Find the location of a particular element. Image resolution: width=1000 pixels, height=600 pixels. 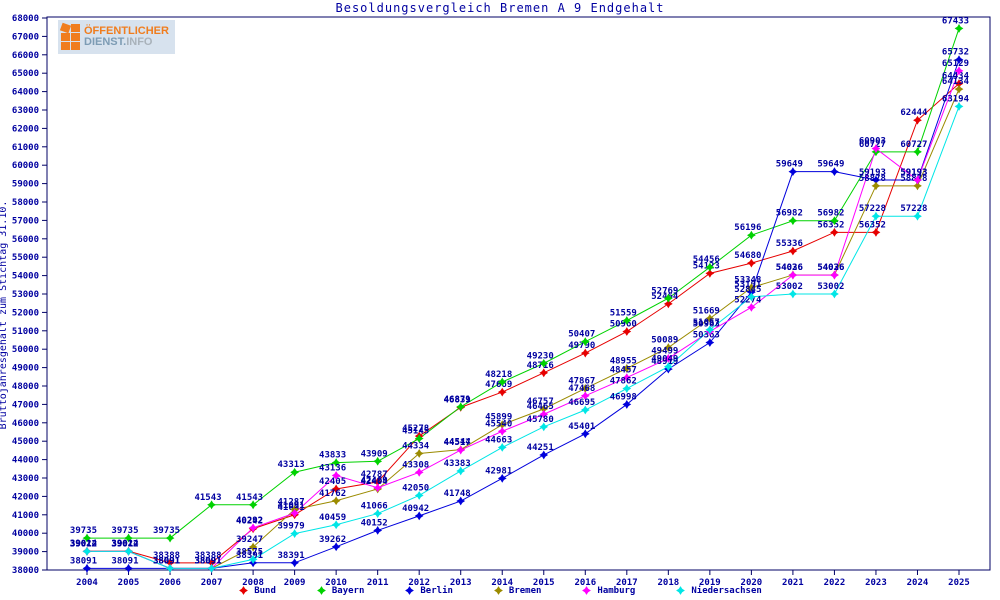

x-axis-tick-label: 2016 is located at coordinates (585, 583).